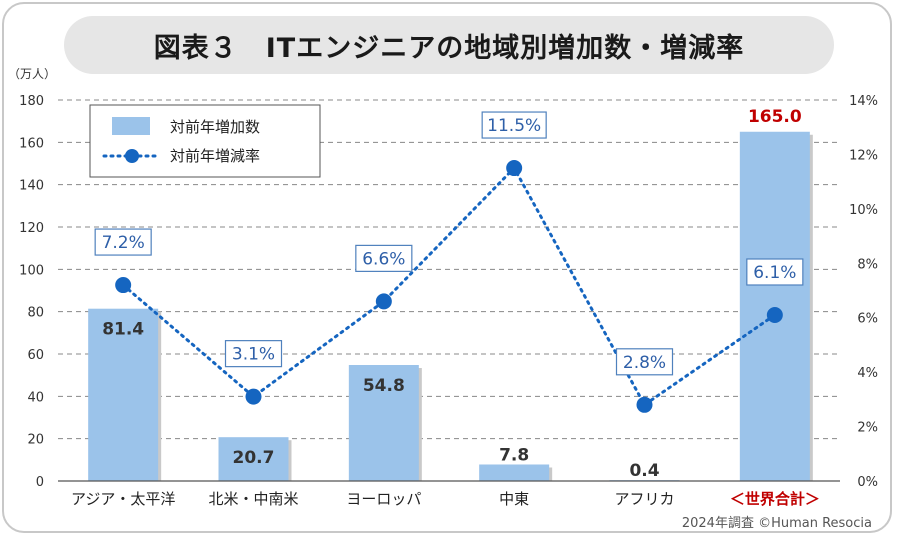 Image resolution: width=898 pixels, height=539 pixels. I want to click on y-right-tick-label: 0%, so click(867, 482).